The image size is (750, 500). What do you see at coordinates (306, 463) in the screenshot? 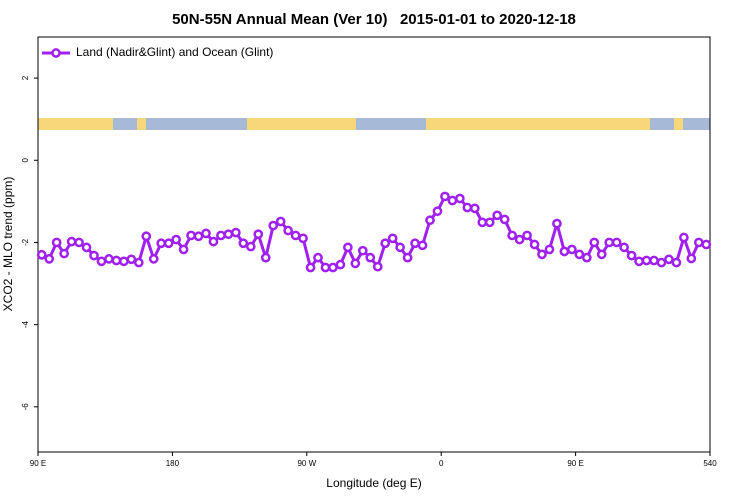
I see `x-tick-label: 90 W` at bounding box center [306, 463].